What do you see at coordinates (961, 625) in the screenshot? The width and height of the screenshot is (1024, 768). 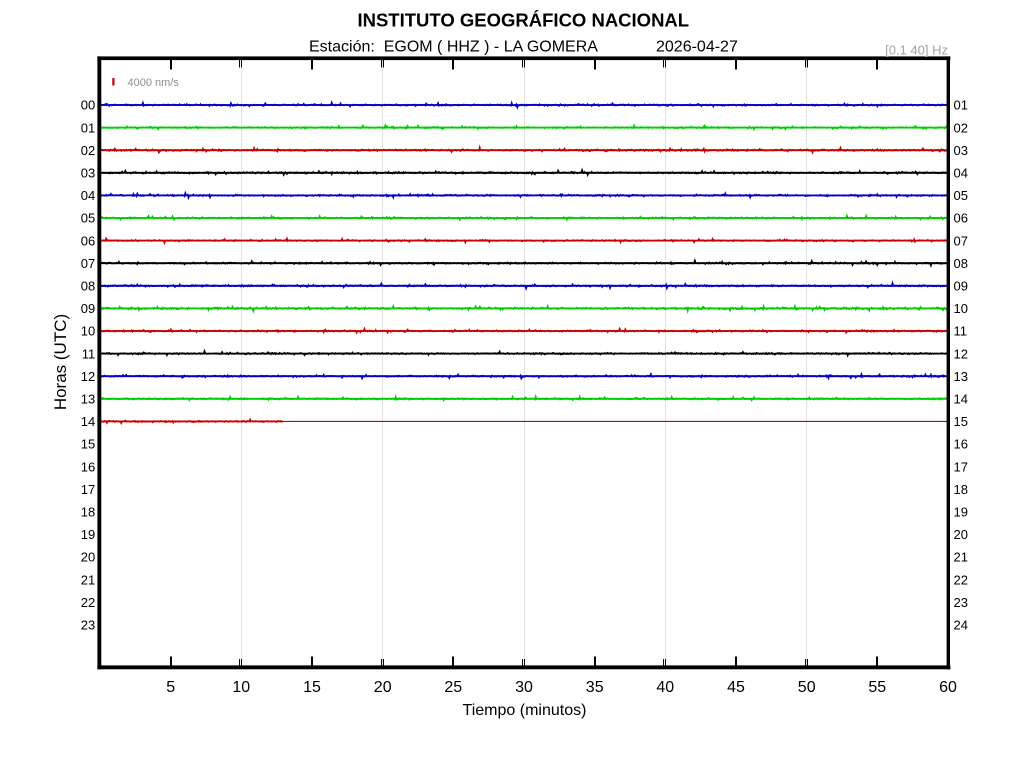 I see `svg-text: 24` at bounding box center [961, 625].